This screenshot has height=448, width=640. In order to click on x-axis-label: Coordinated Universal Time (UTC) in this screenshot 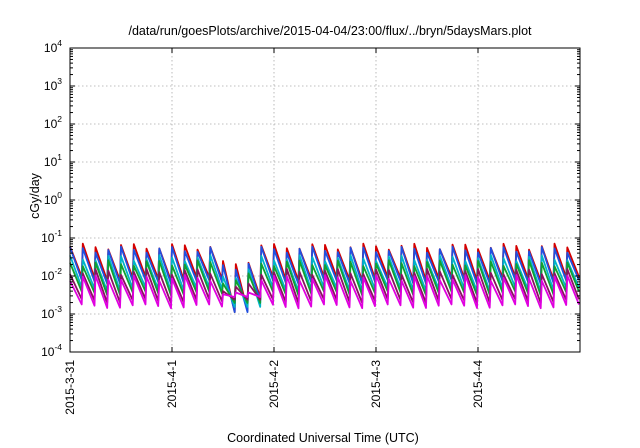, I will do `click(323, 438)`.